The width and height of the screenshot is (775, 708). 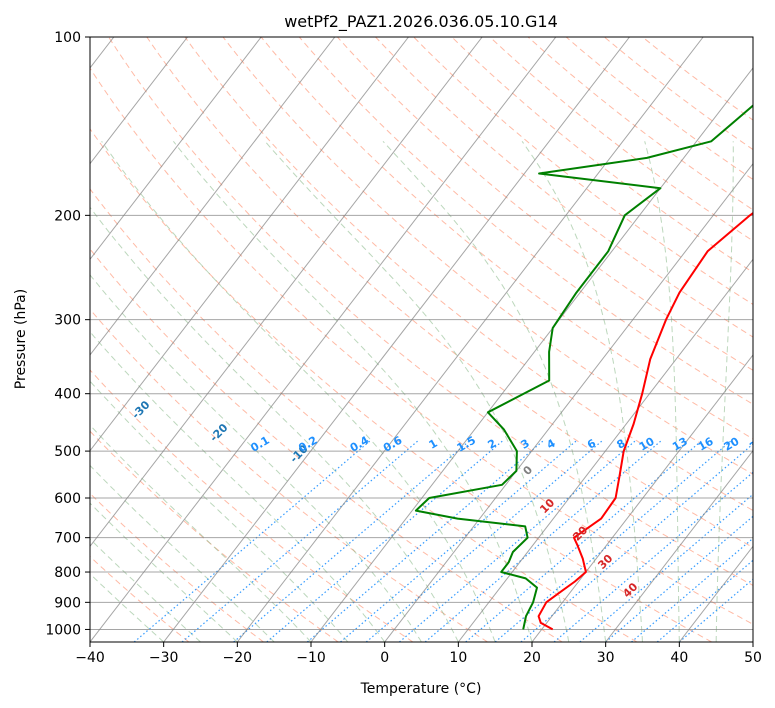 I want to click on x-tick-label: 10, so click(x=458, y=658).